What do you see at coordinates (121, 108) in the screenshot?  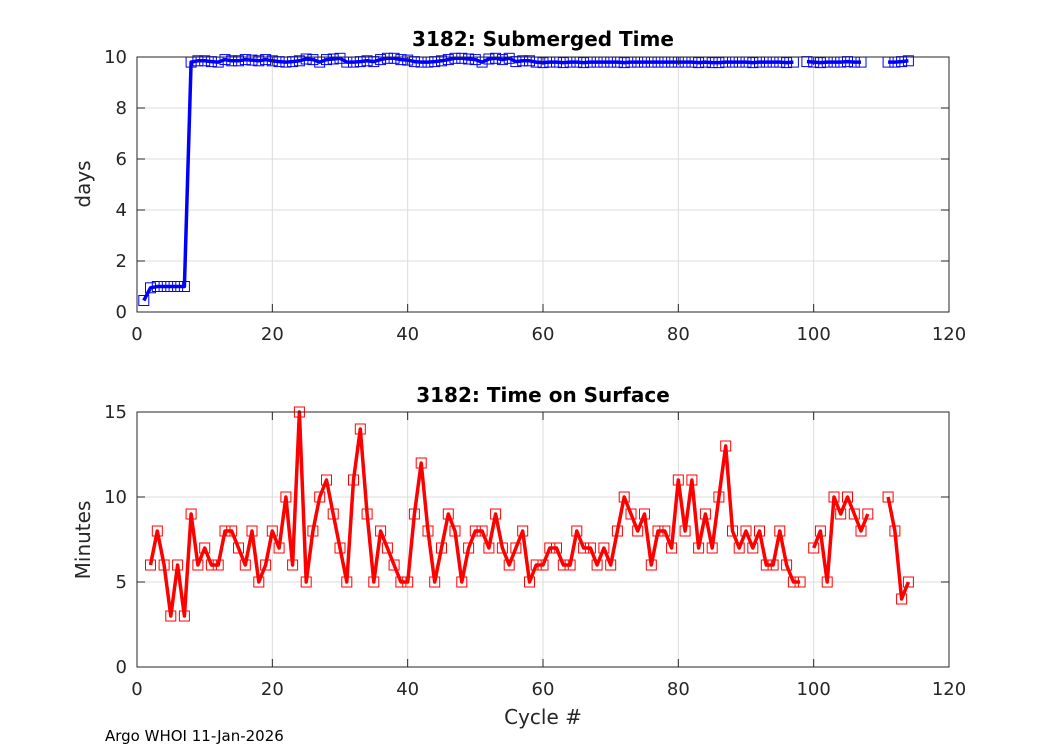 I see `submerged-time-y-tick-label: 8` at bounding box center [121, 108].